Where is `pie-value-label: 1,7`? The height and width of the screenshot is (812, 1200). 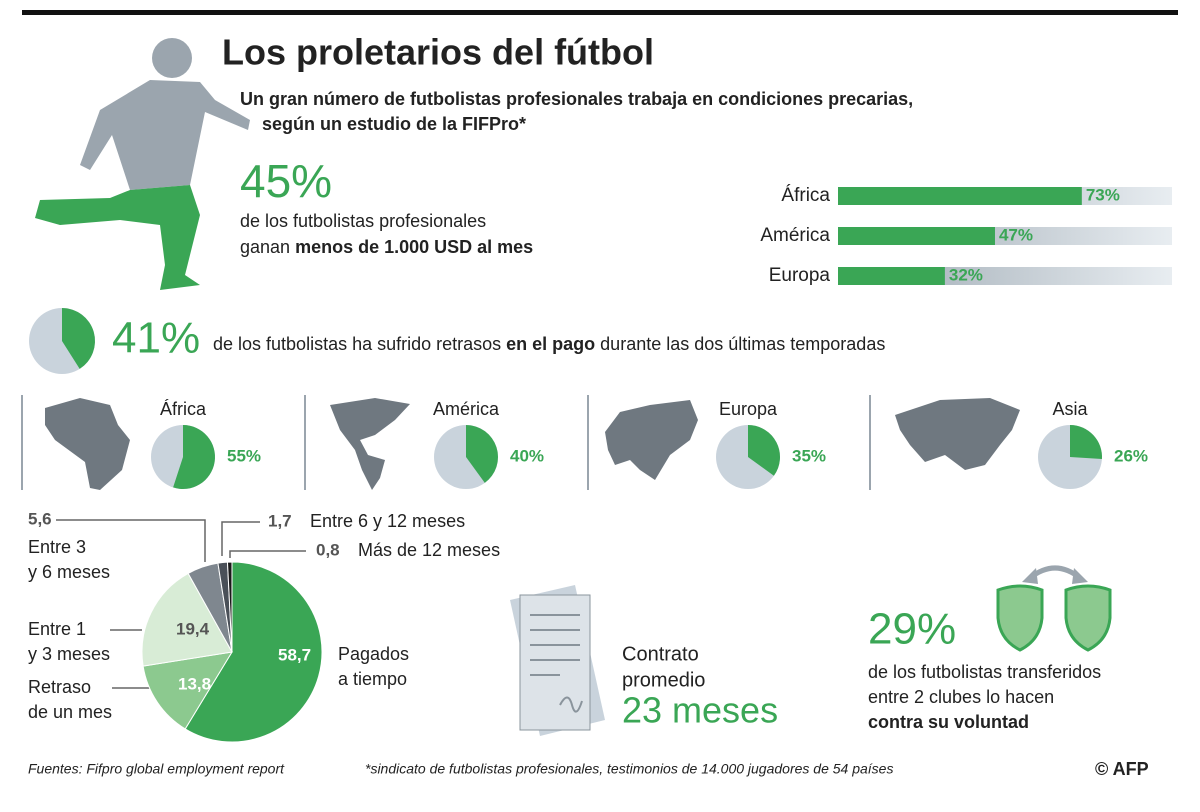 pie-value-label: 1,7 is located at coordinates (280, 520).